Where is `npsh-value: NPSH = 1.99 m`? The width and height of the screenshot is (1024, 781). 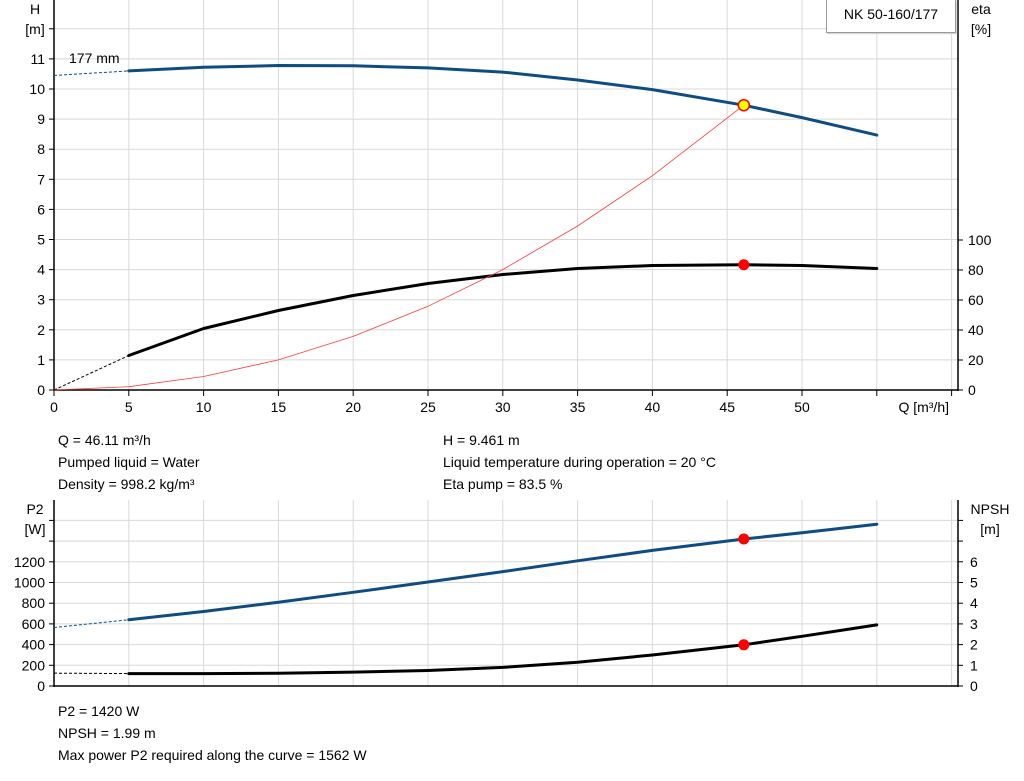
npsh-value: NPSH = 1.99 m is located at coordinates (107, 733).